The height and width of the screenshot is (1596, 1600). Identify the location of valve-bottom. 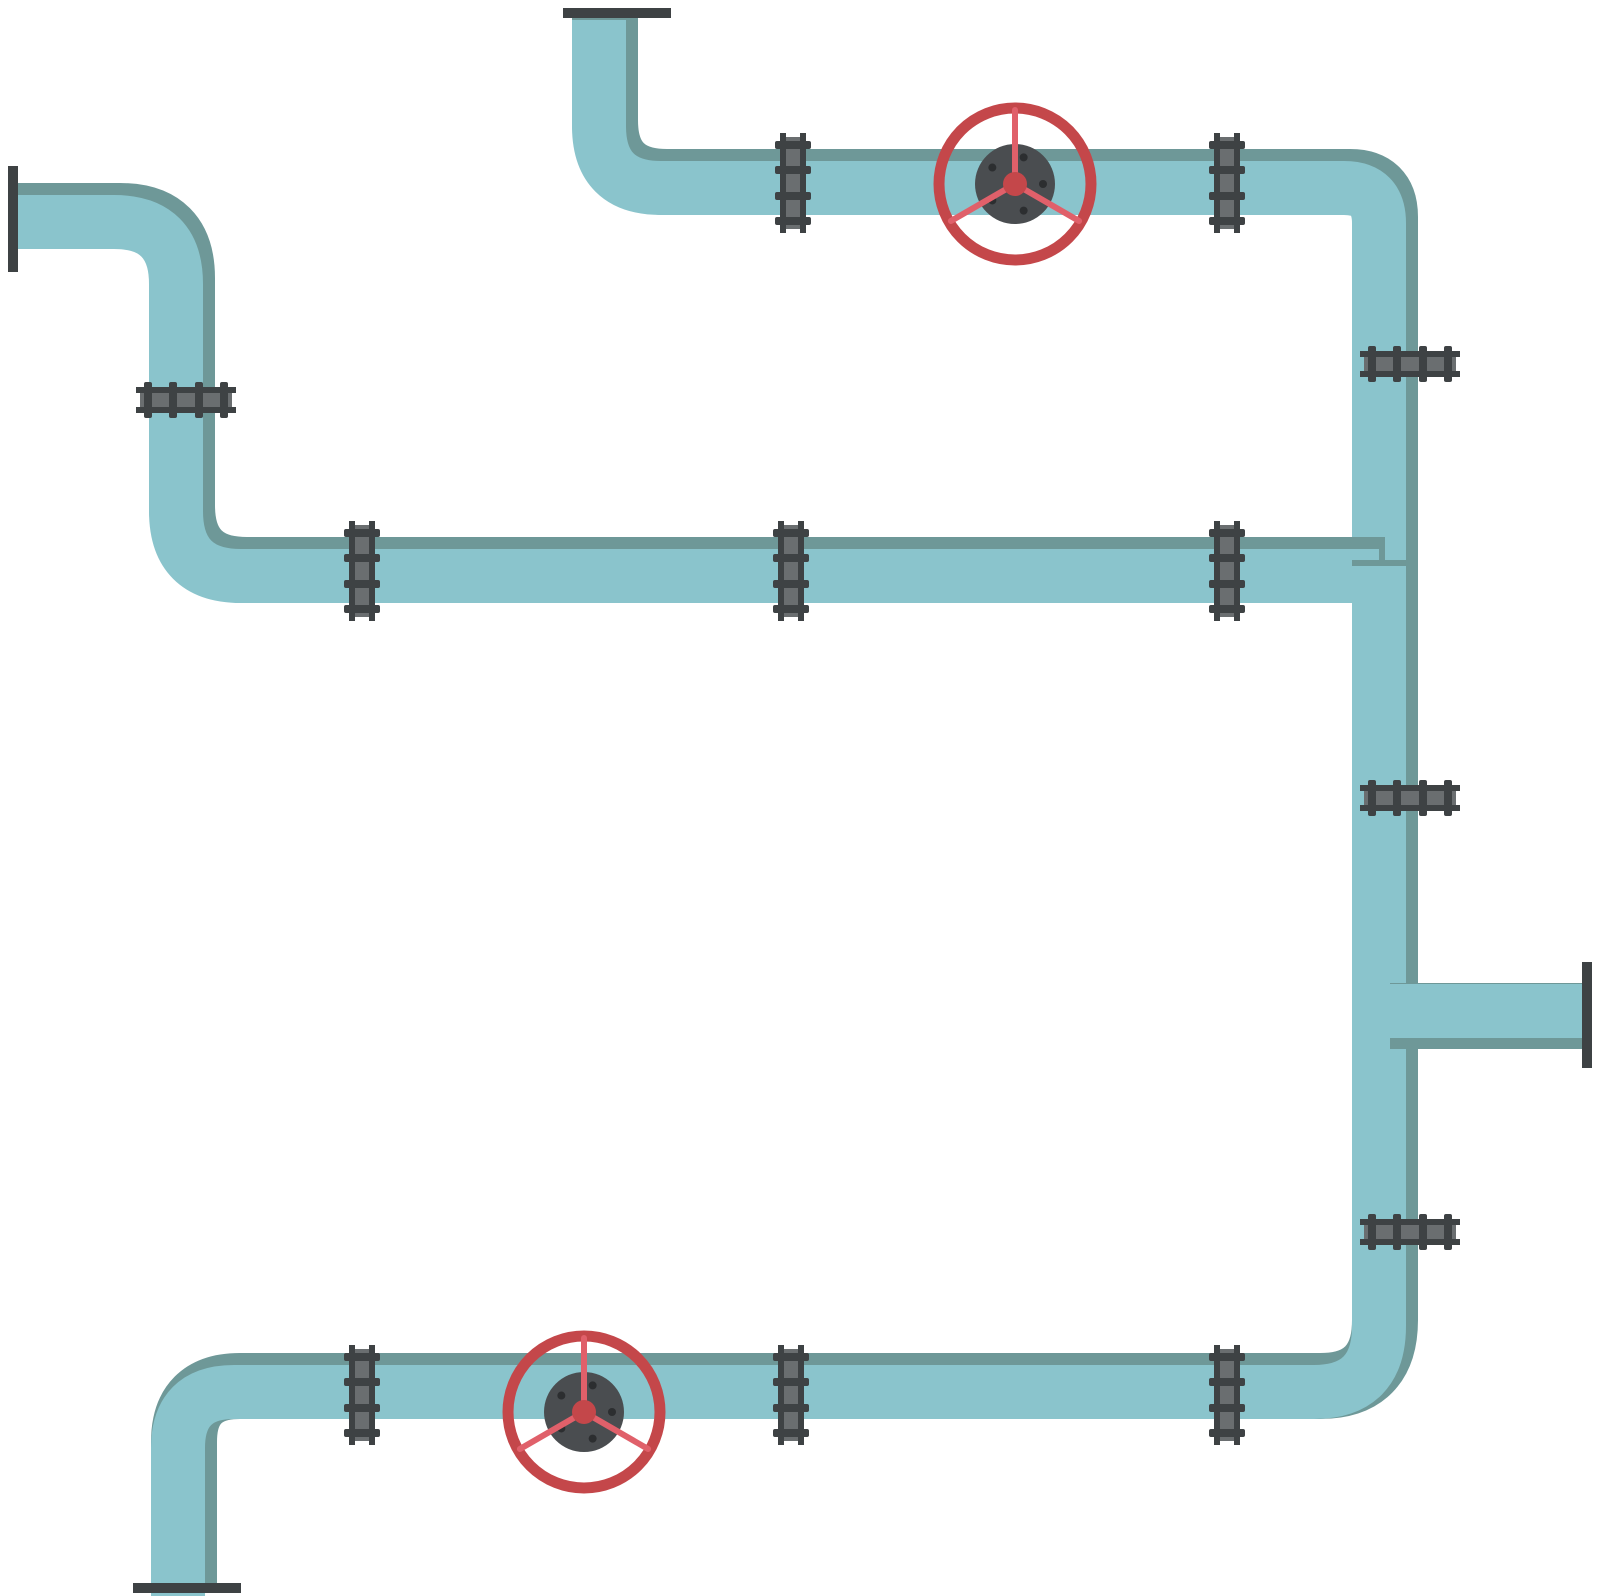
(584, 1412).